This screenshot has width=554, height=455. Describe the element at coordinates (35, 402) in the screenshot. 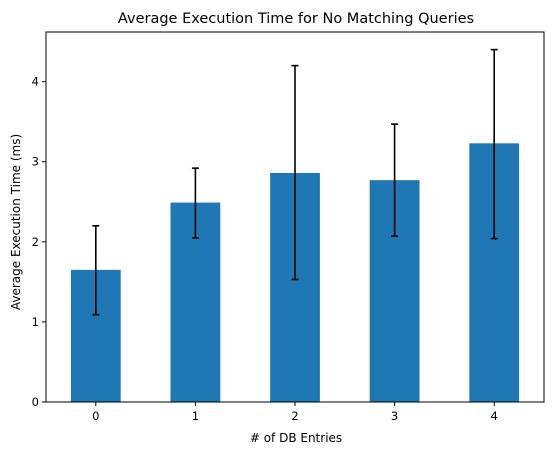

I see `y-tick-label: 0` at that location.